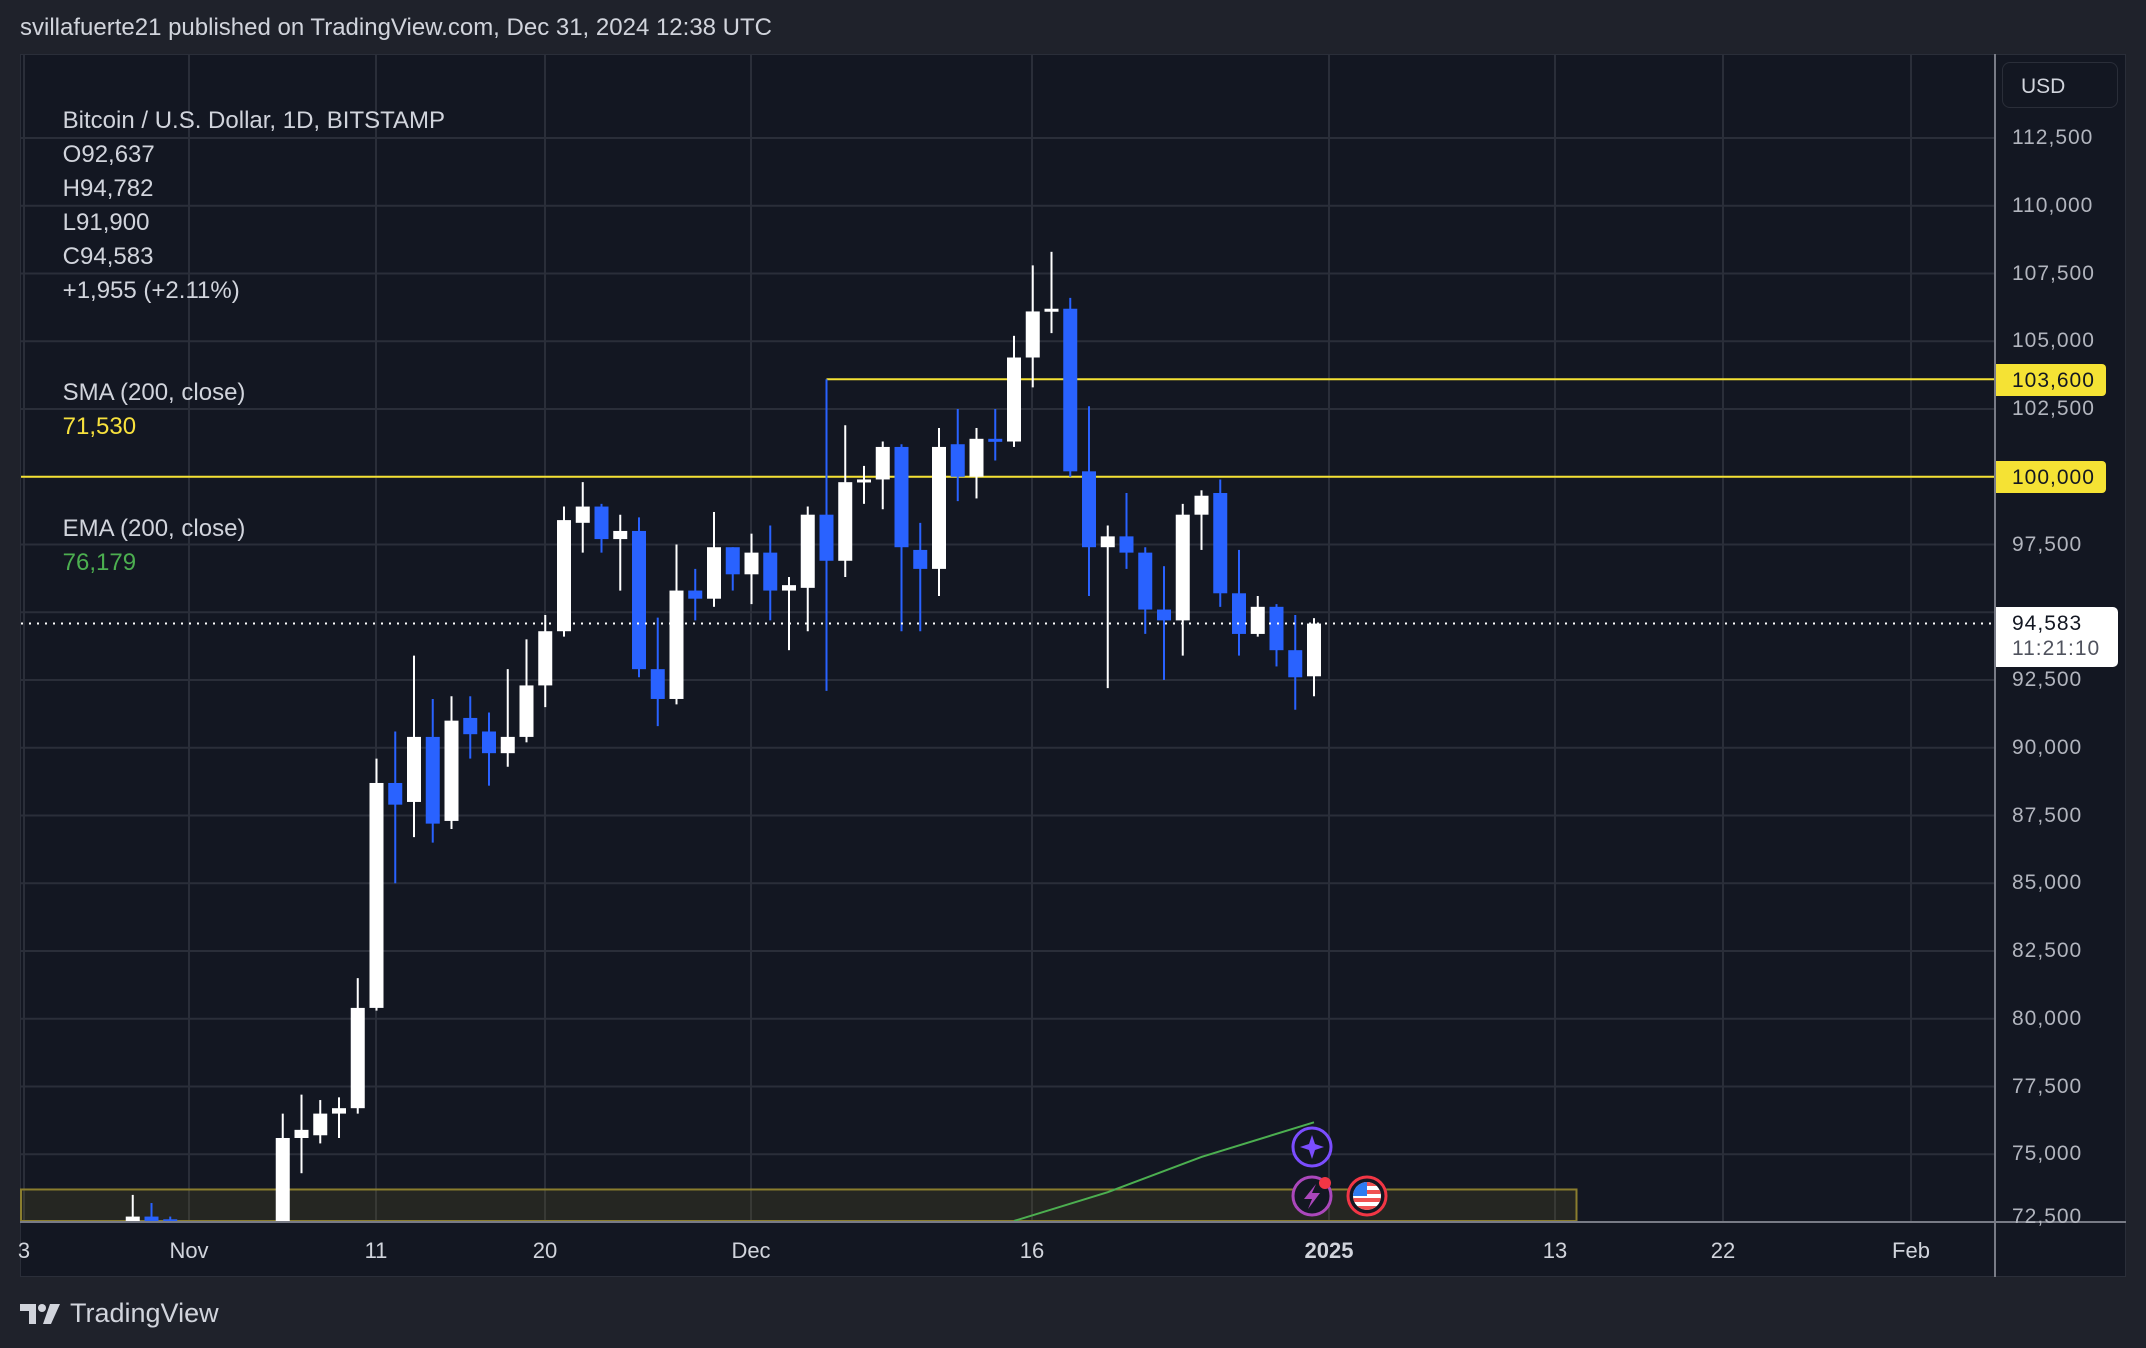 Image resolution: width=2146 pixels, height=1348 pixels. I want to click on ohlc-high: H94,782, so click(108, 188).